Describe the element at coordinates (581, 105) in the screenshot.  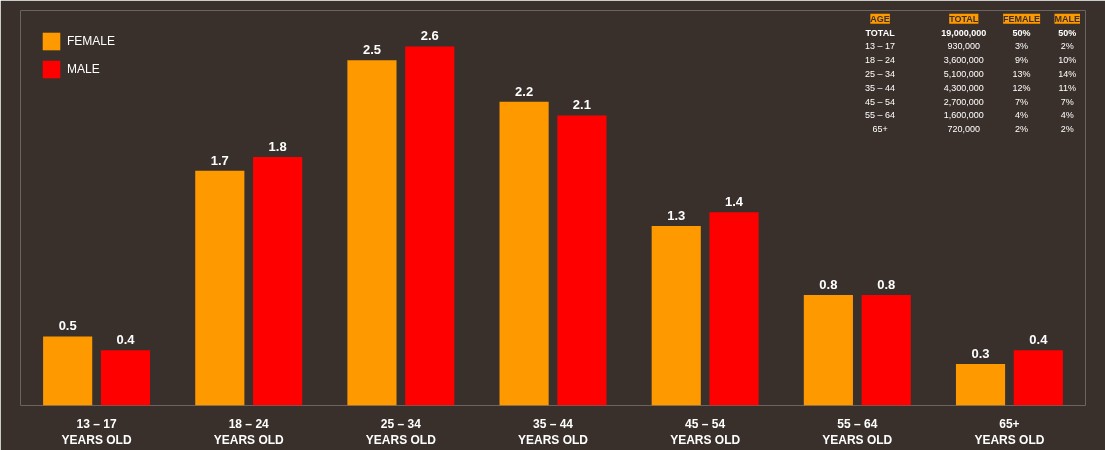
I see `data-label: 2.1` at that location.